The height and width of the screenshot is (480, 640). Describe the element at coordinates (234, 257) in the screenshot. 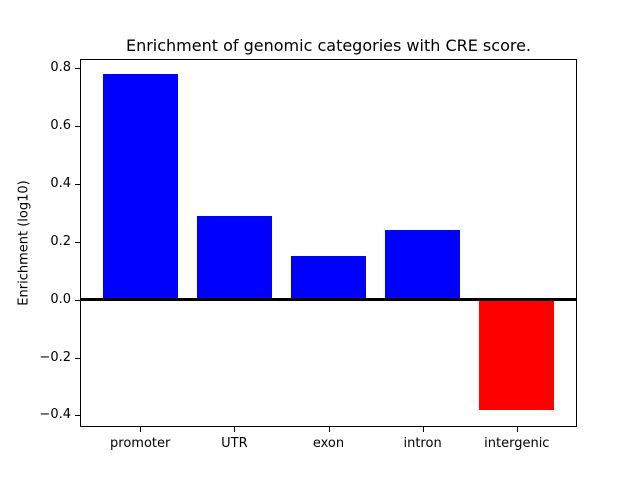

I see `bar-UTR` at that location.